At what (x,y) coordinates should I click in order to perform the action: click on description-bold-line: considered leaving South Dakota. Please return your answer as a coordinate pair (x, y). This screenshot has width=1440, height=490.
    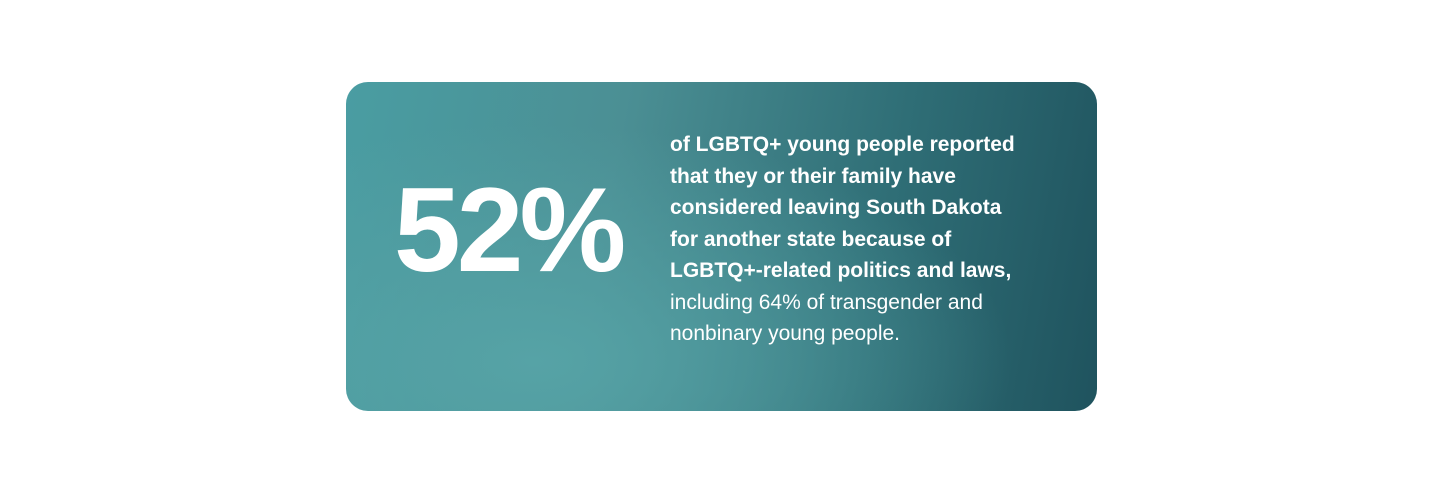
    Looking at the image, I should click on (836, 207).